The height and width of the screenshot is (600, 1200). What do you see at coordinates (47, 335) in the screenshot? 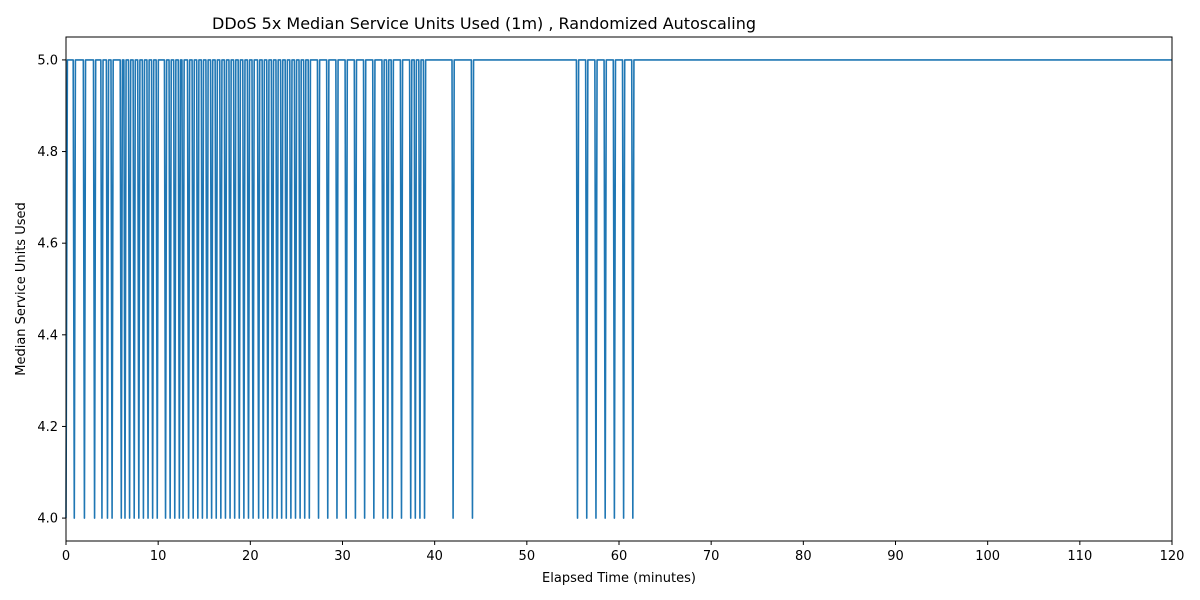
I see `y-tick-label: 4.4` at bounding box center [47, 335].